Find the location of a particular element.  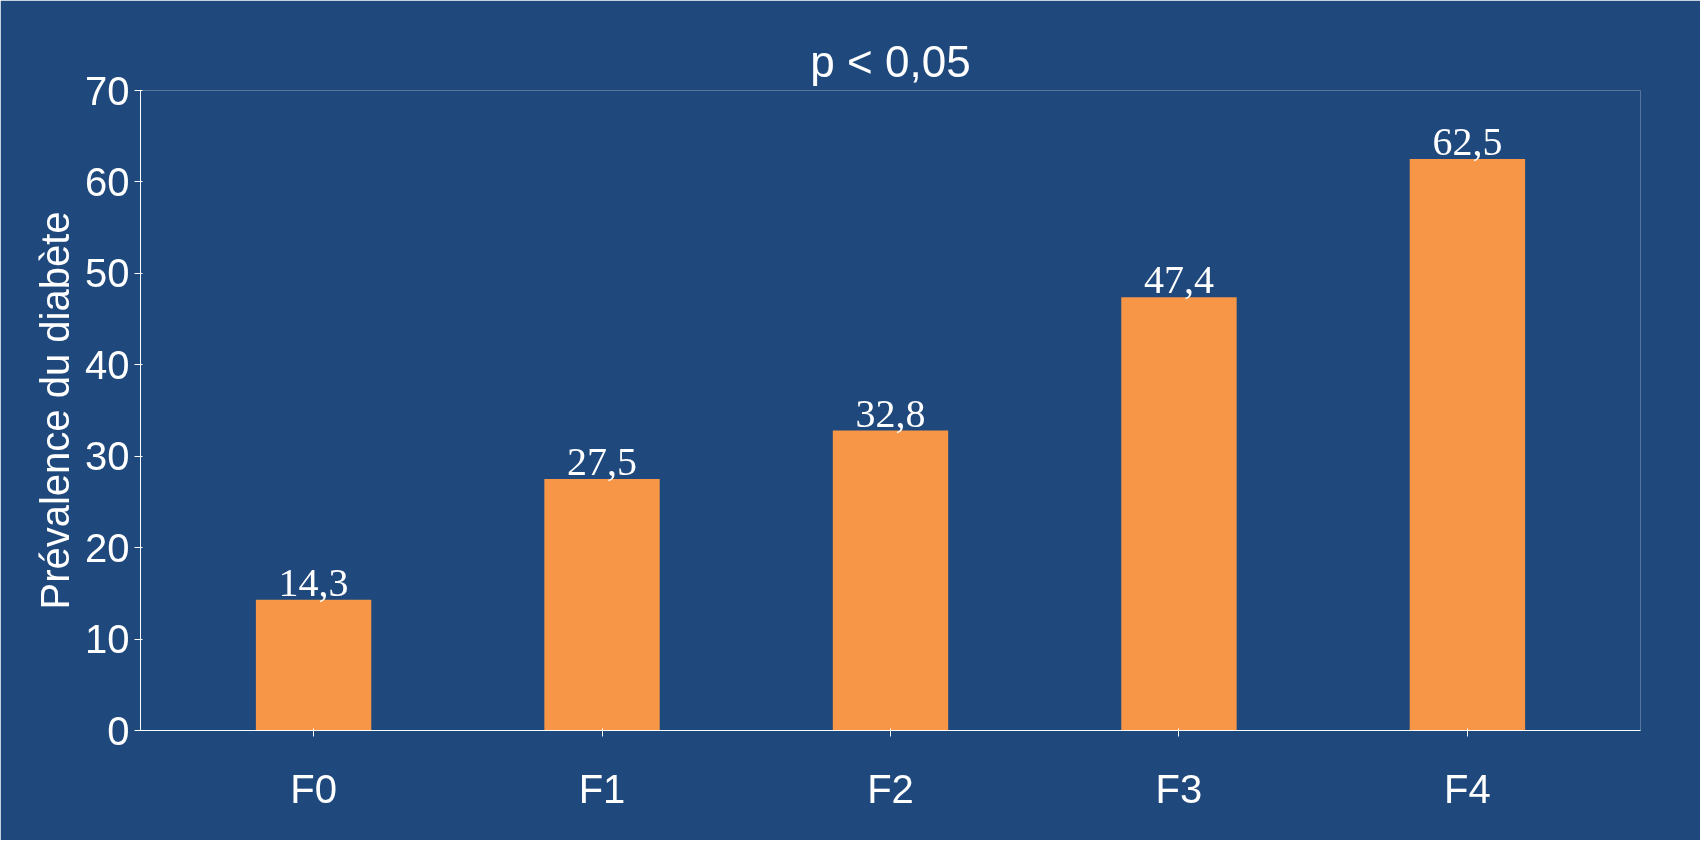

x-tick-label: F1 is located at coordinates (602, 788).